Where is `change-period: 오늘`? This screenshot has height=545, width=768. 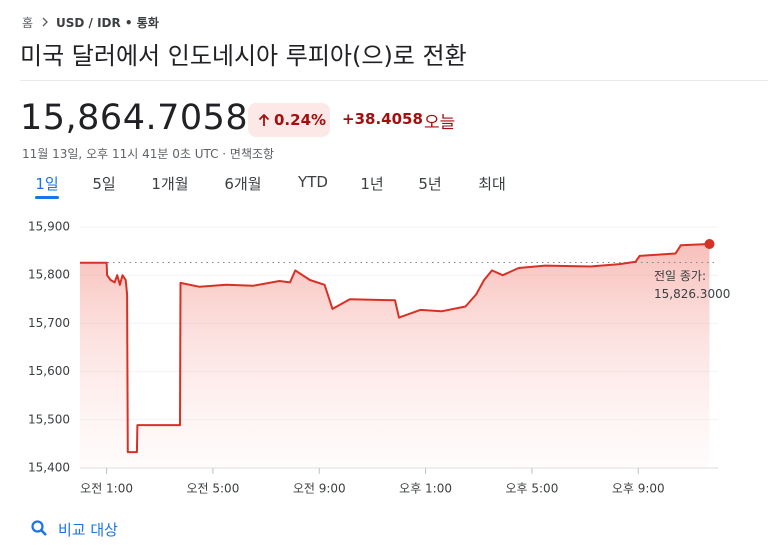 change-period: 오늘 is located at coordinates (440, 123).